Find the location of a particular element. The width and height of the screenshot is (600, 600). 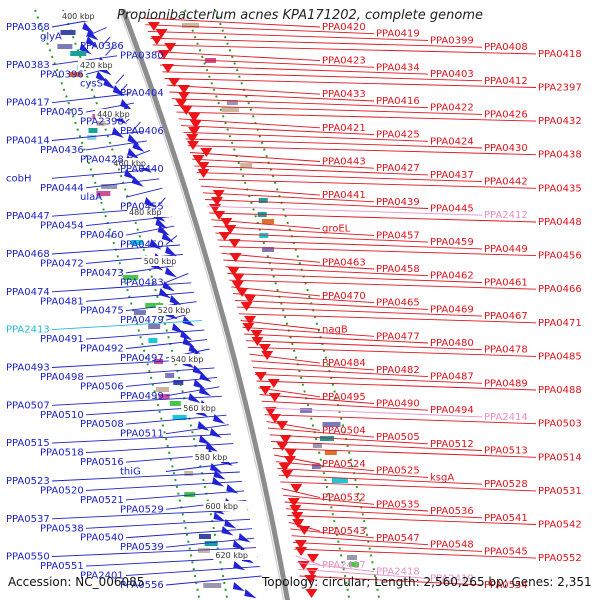

right-gene-label: PPA0469 is located at coordinates (452, 309).